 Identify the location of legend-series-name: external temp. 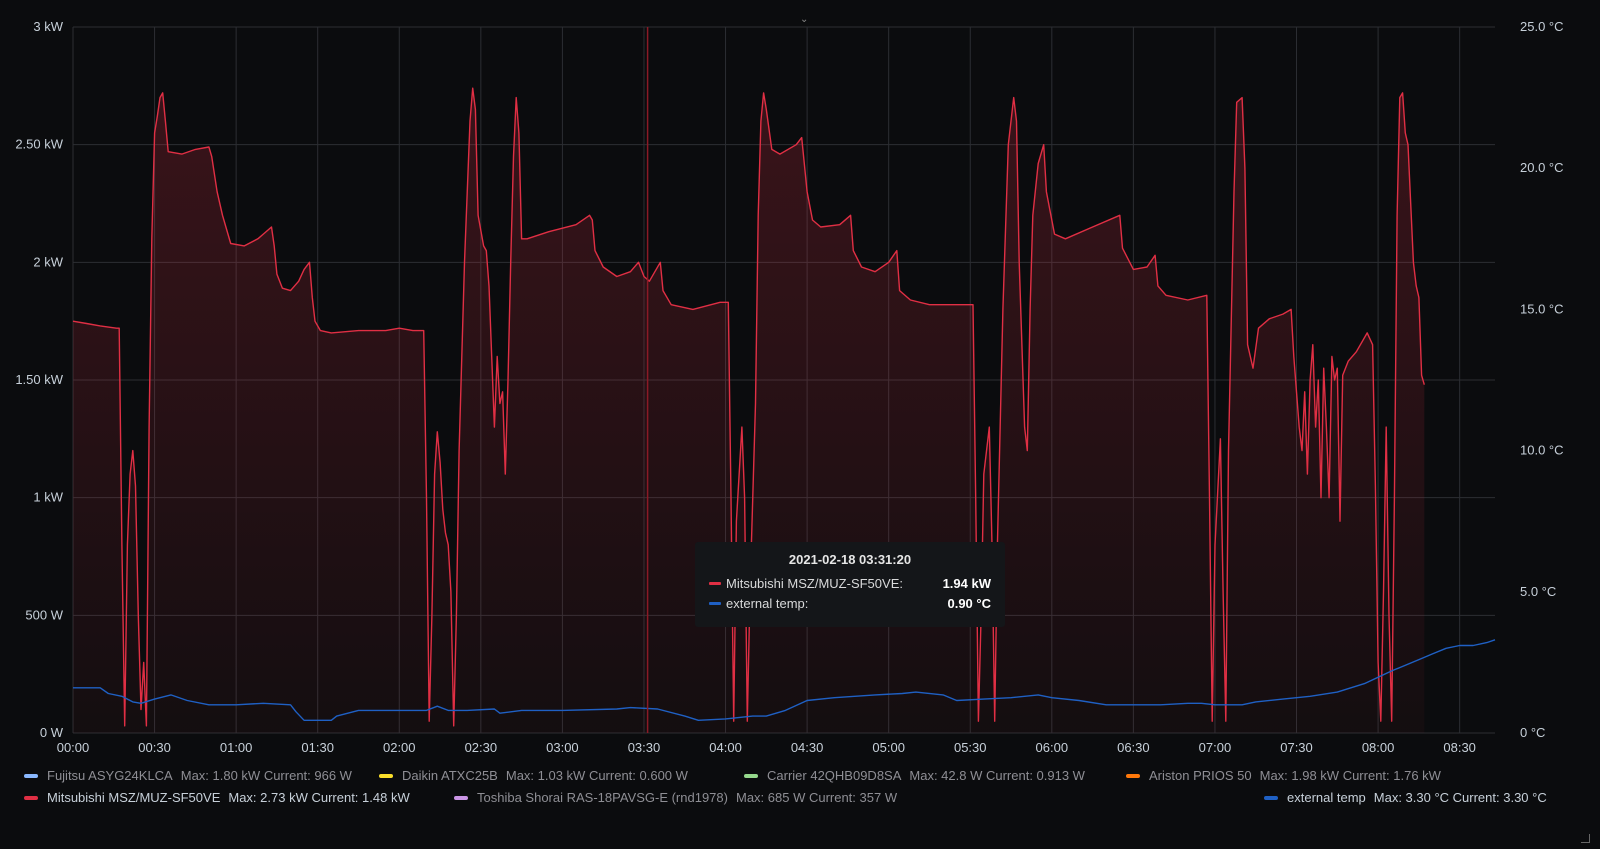
(1326, 797).